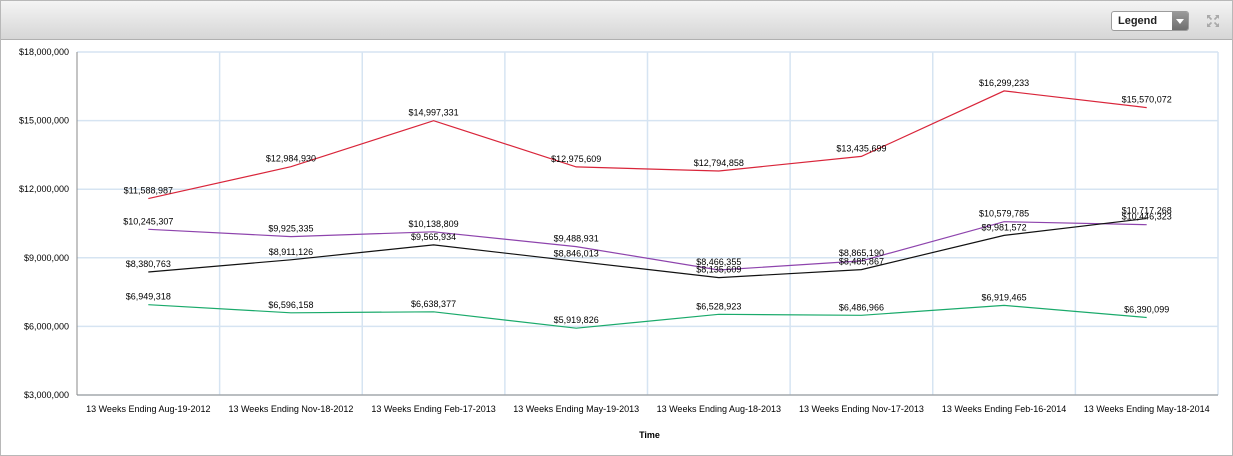 Image resolution: width=1233 pixels, height=456 pixels. What do you see at coordinates (861, 148) in the screenshot?
I see `data-label: $13,435,699` at bounding box center [861, 148].